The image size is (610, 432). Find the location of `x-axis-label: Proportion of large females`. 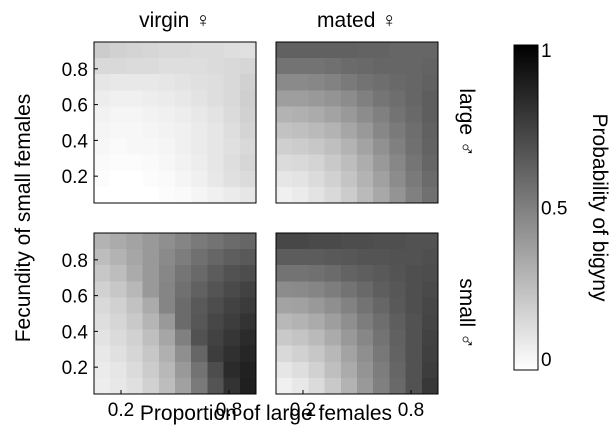

x-axis-label: Proportion of large females is located at coordinates (266, 413).